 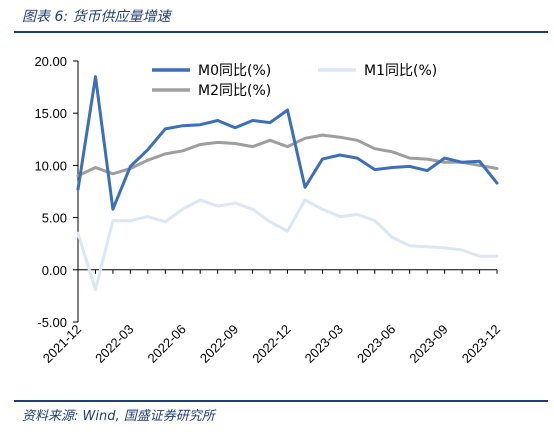 What do you see at coordinates (324, 344) in the screenshot?
I see `x-tick-label: 2023-03` at bounding box center [324, 344].